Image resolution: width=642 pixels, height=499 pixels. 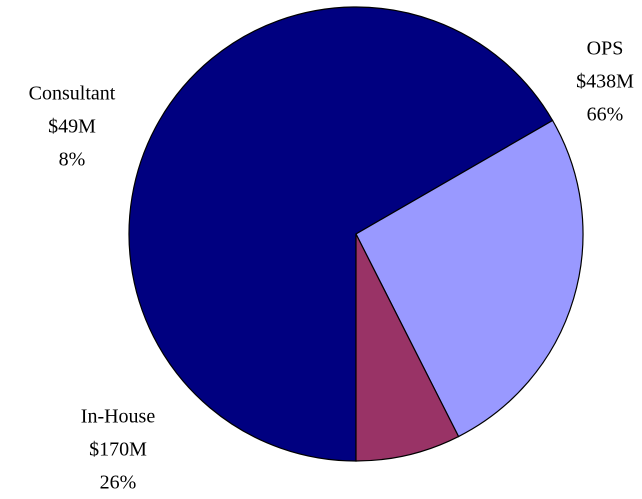 I want to click on percent-label: 8%, so click(x=72, y=160).